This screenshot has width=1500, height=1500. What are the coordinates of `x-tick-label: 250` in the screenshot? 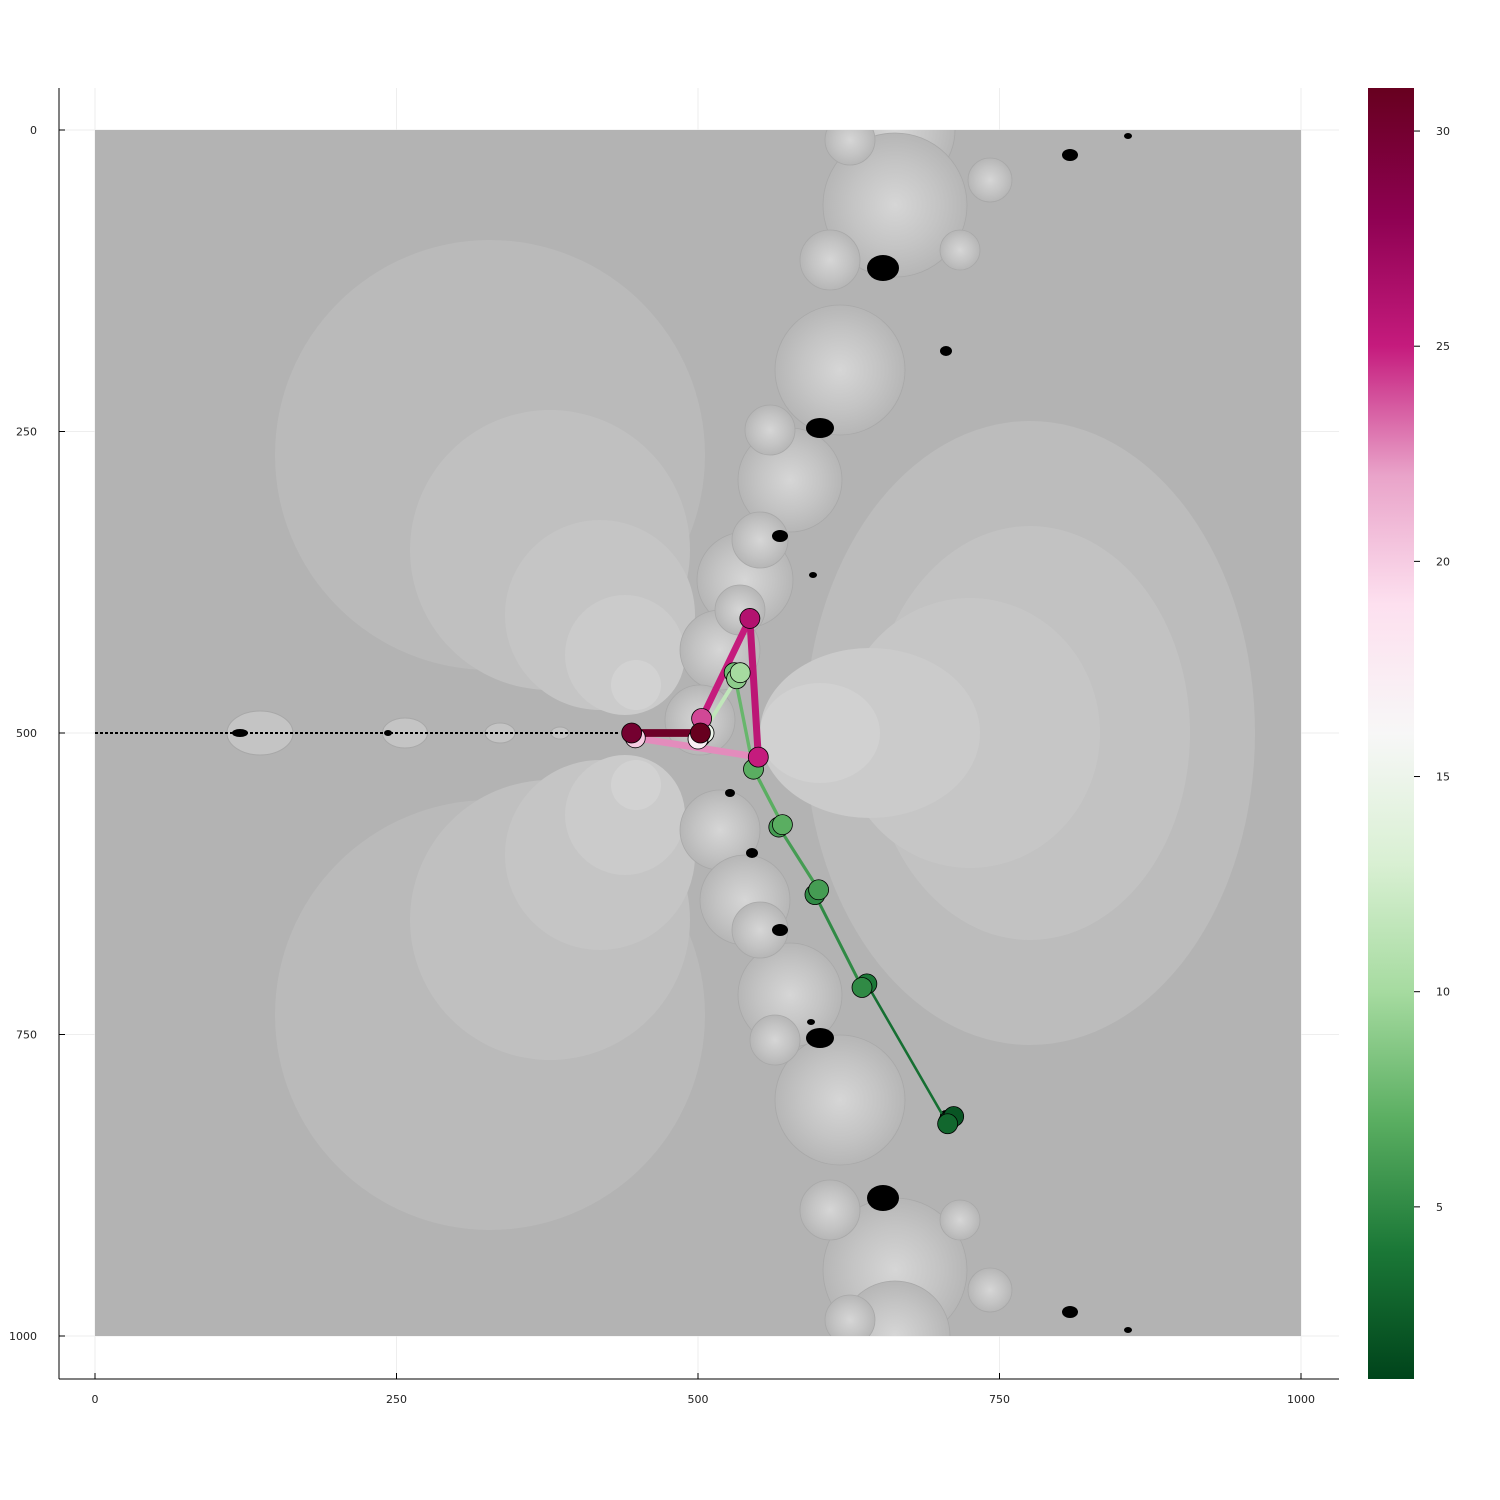 It's located at (396, 1399).